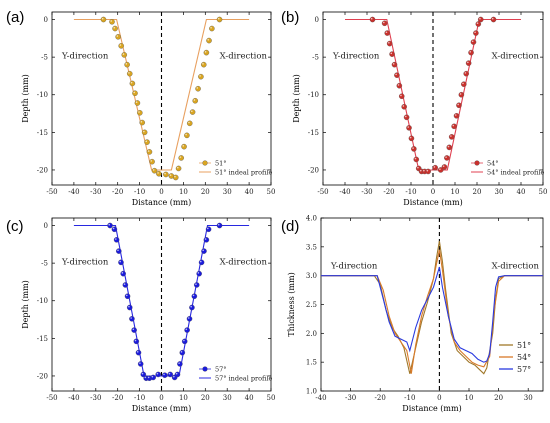 This screenshot has height=423, width=550. Describe the element at coordinates (243, 378) in the screenshot. I see `legend-entry-ideal: 57° indeal profile` at that location.